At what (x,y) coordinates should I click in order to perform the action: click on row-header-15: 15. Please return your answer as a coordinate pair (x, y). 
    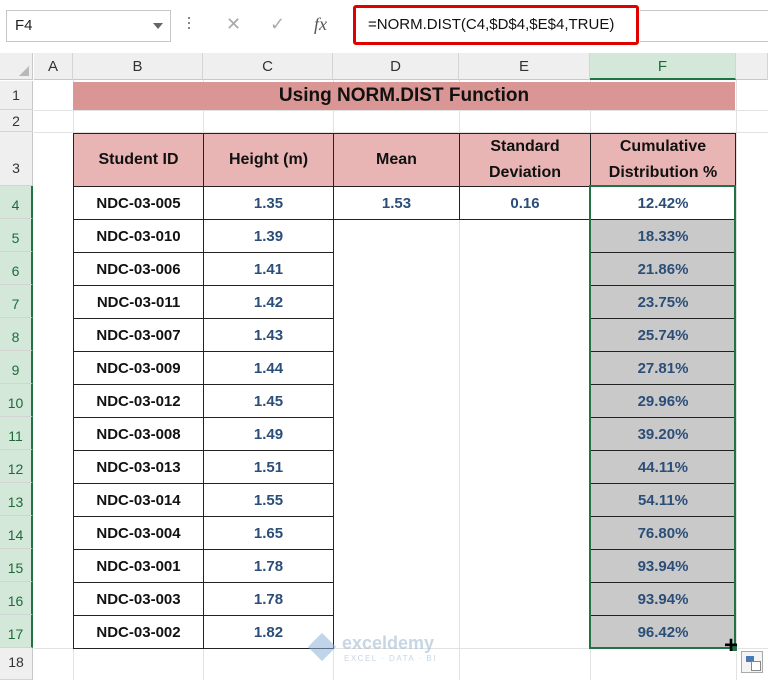
    Looking at the image, I should click on (16, 565).